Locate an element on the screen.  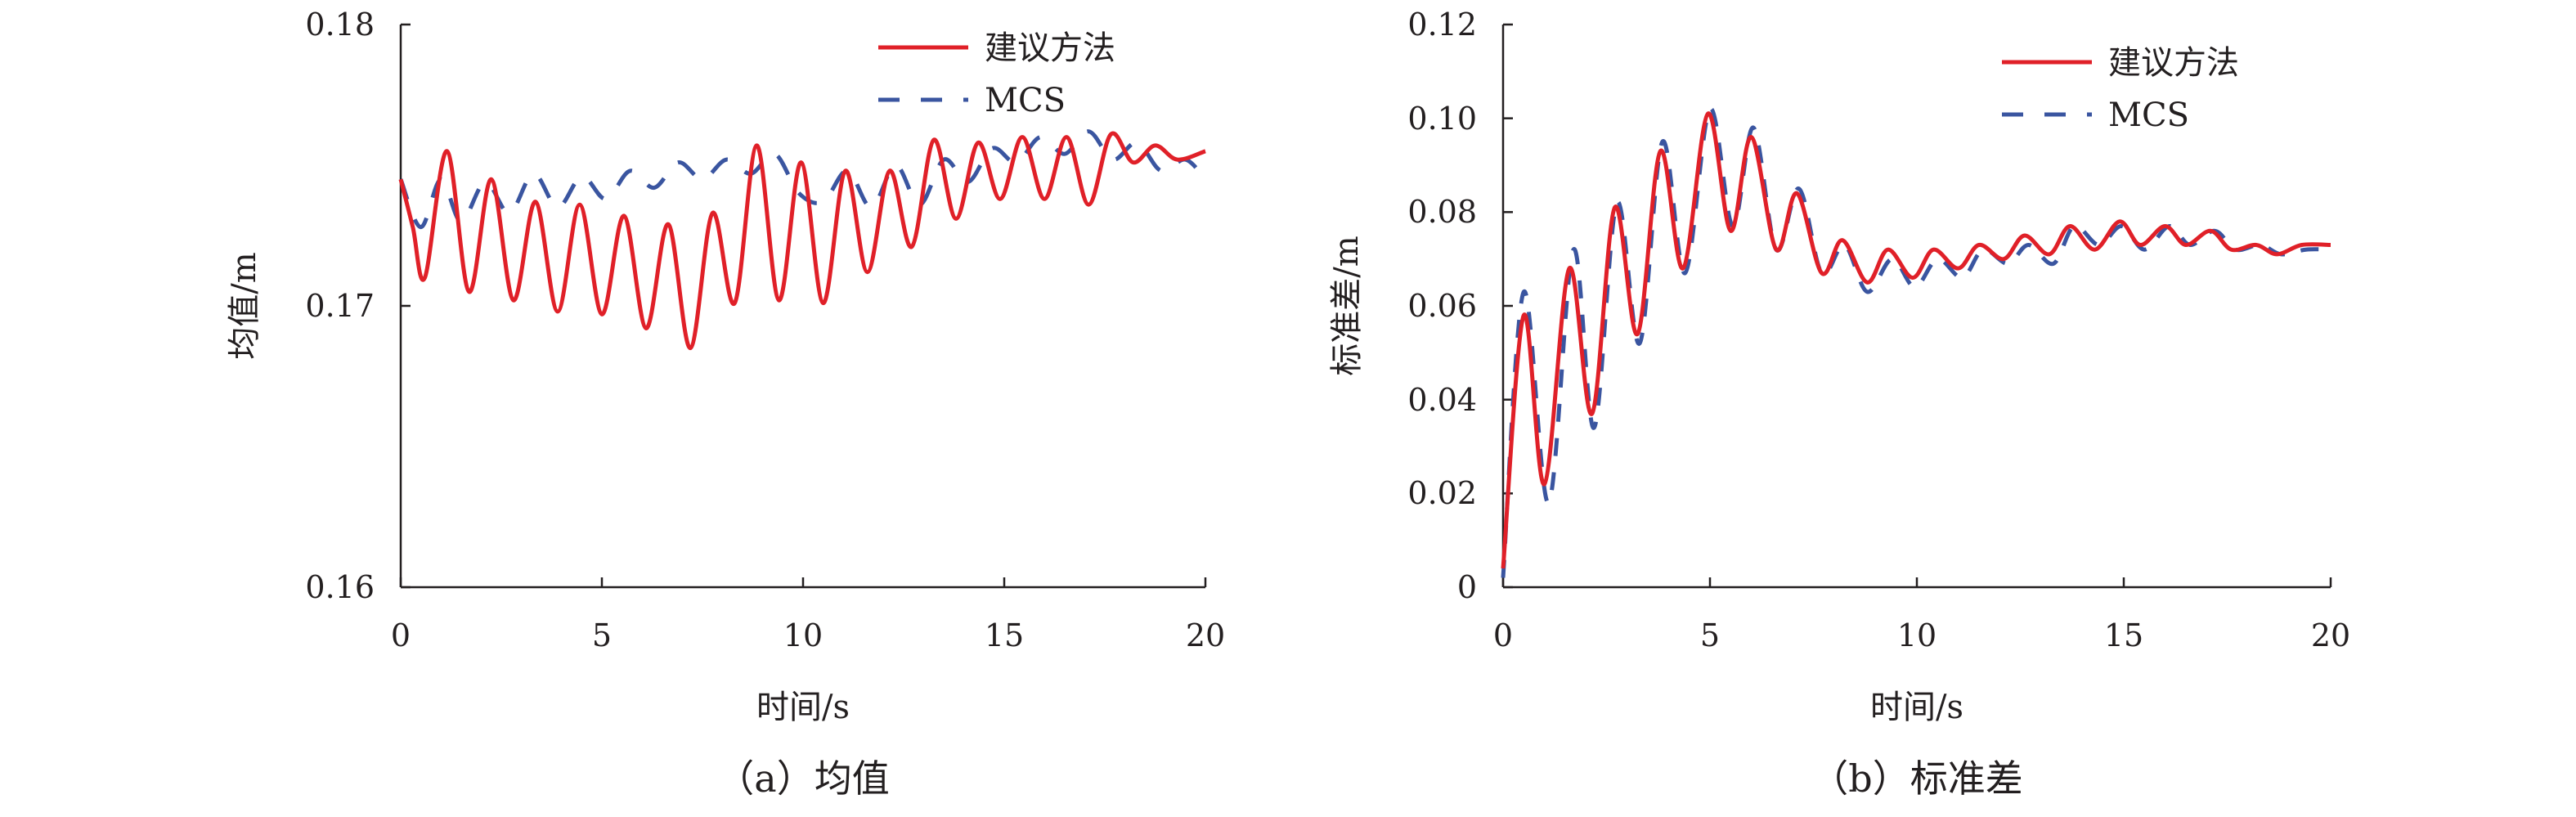
y-tick-label: 0.10 is located at coordinates (1442, 119).